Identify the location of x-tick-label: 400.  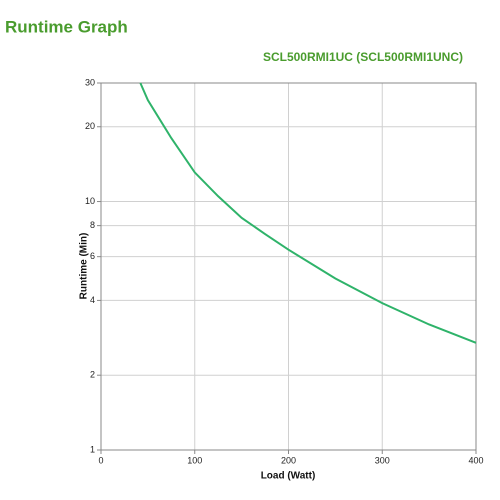
(475, 460).